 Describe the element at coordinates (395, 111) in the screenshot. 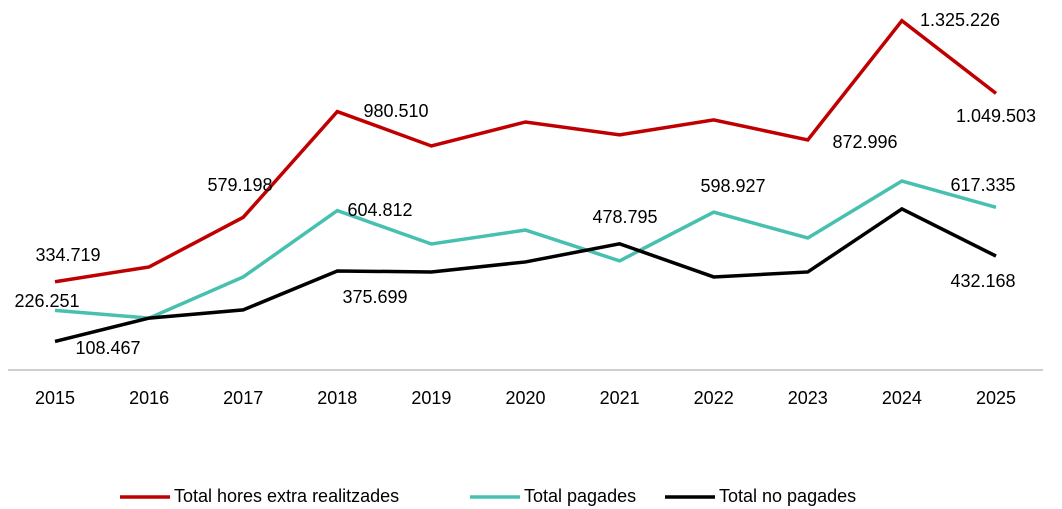

I see `data-label: 980.510` at that location.